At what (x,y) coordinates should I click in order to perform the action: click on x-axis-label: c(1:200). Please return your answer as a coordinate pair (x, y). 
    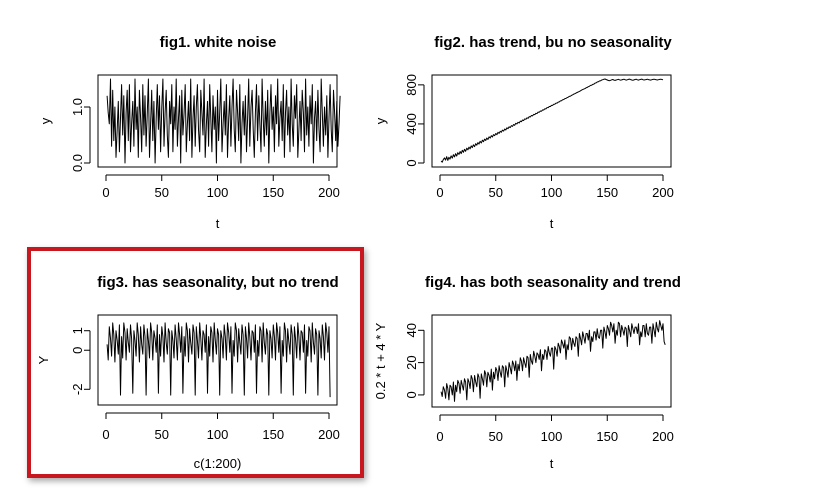
    Looking at the image, I should click on (218, 463).